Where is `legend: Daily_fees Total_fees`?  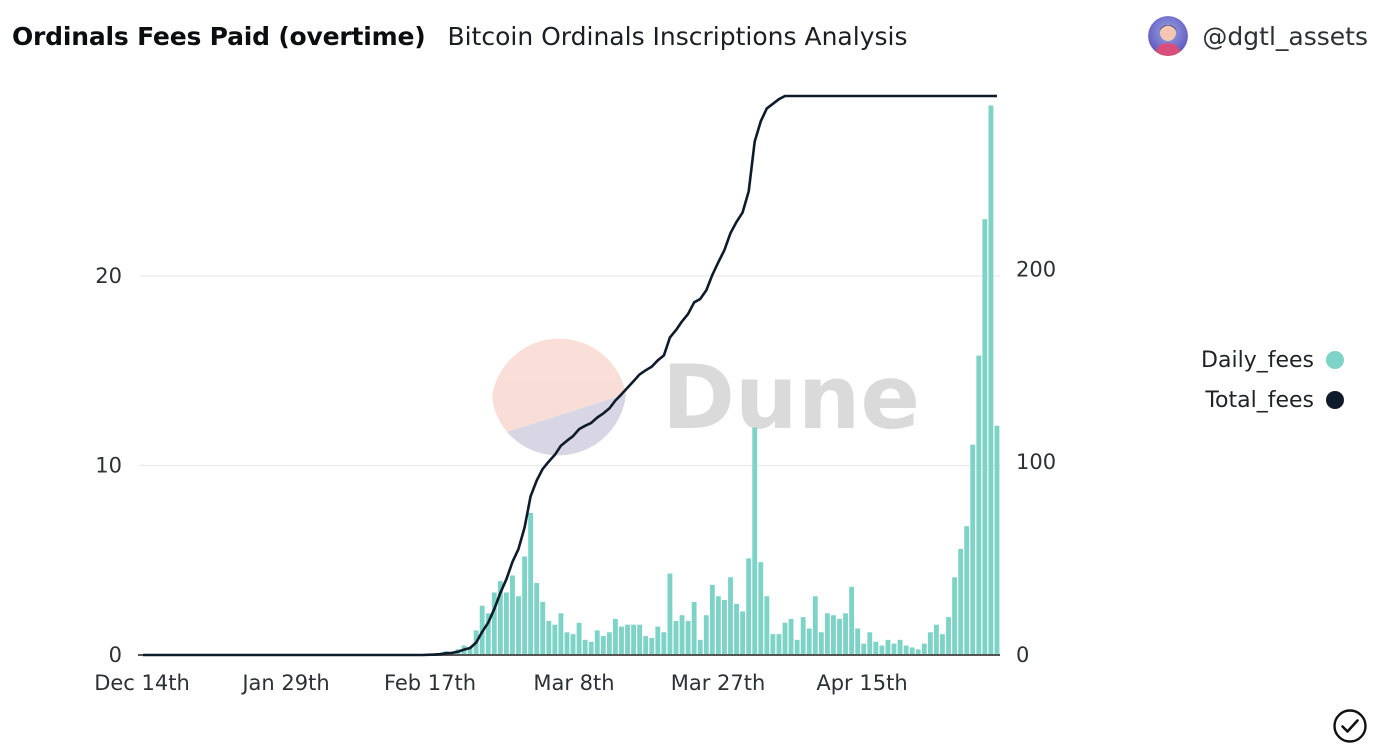
legend: Daily_fees Total_fees is located at coordinates (1272, 380).